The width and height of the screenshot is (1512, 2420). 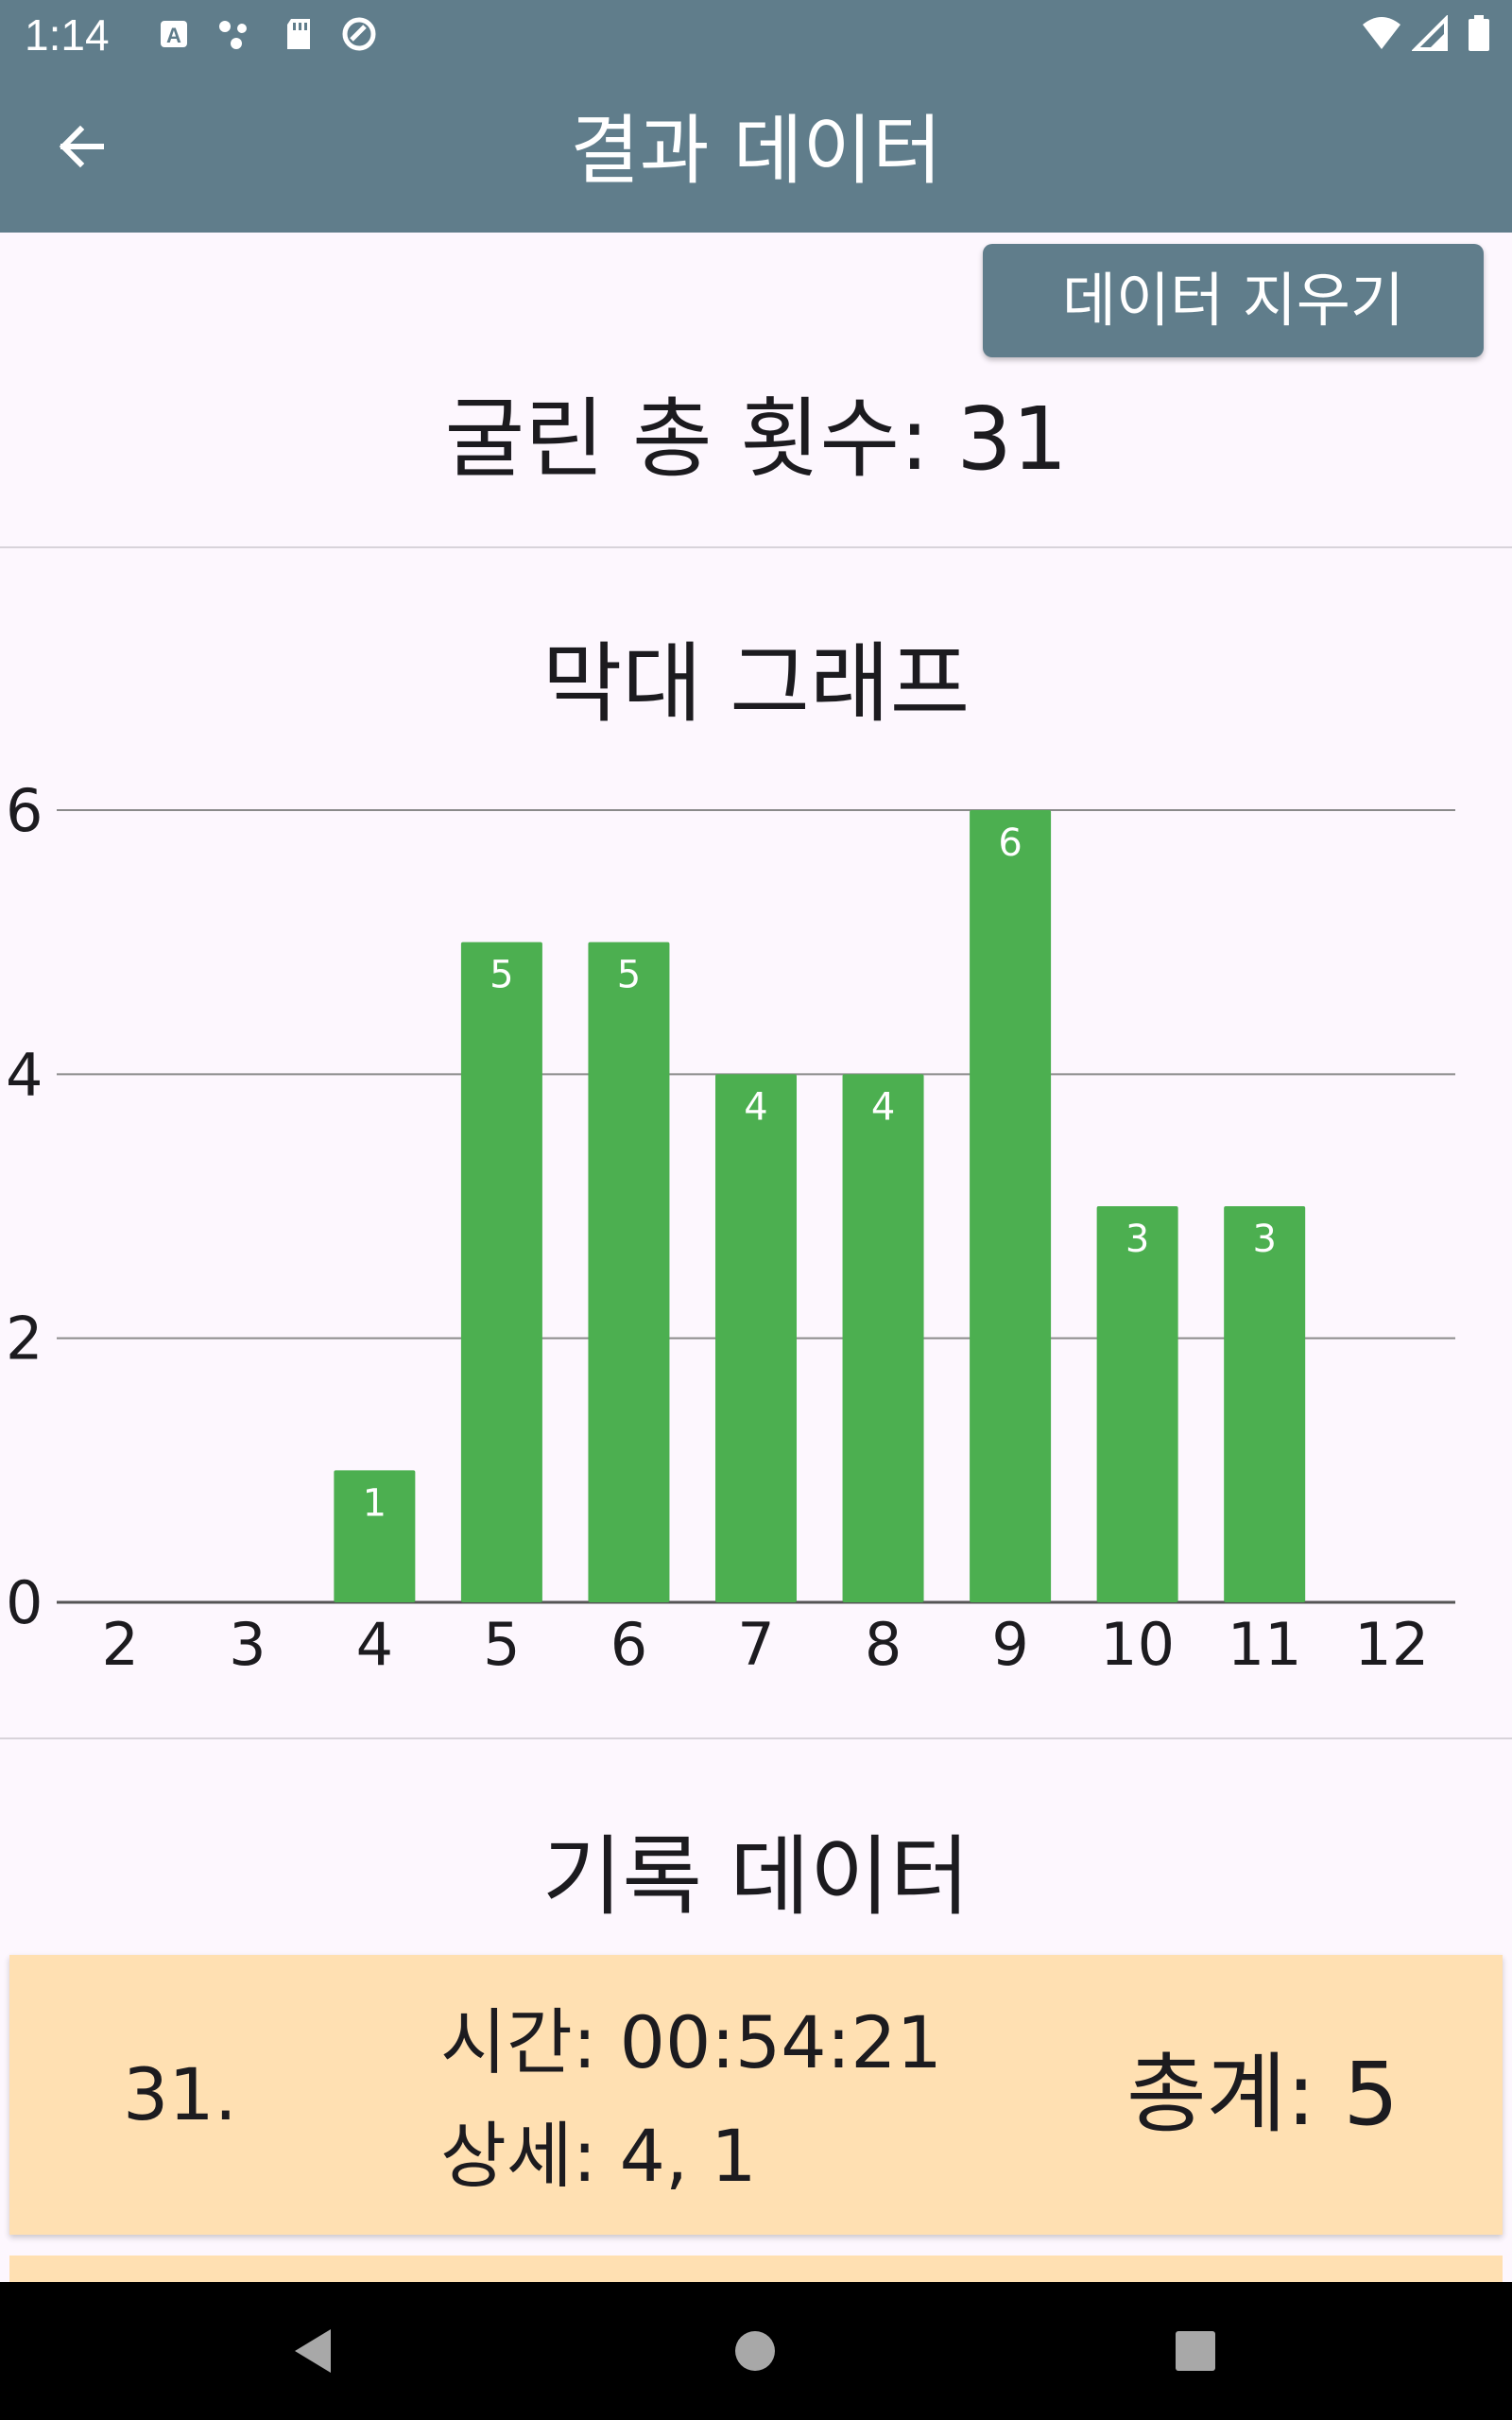 I want to click on total-rolls-text: 굴린 총 횟수: 31, so click(x=756, y=439).